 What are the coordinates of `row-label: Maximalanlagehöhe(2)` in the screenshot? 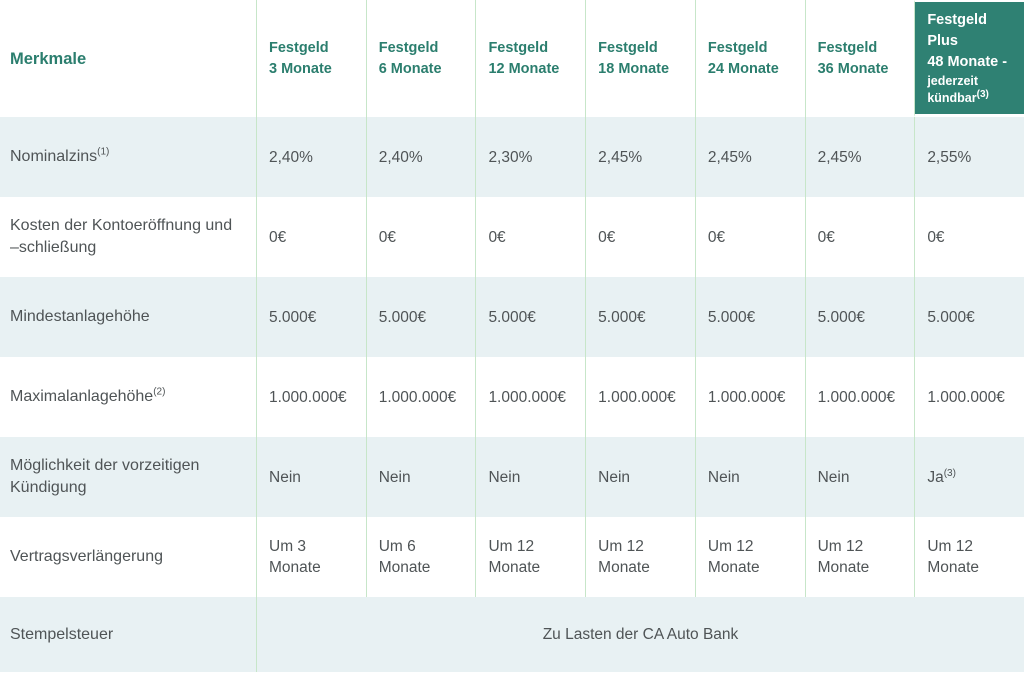 It's located at (128, 397).